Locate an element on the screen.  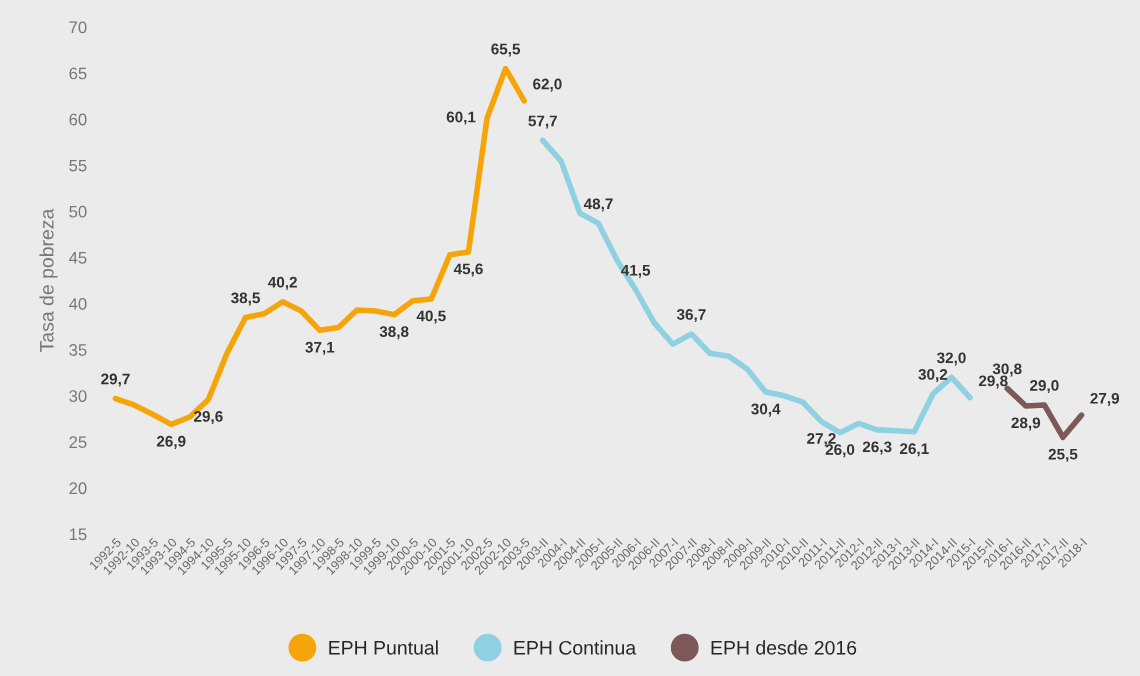
y-tick-label: 45 is located at coordinates (78, 258).